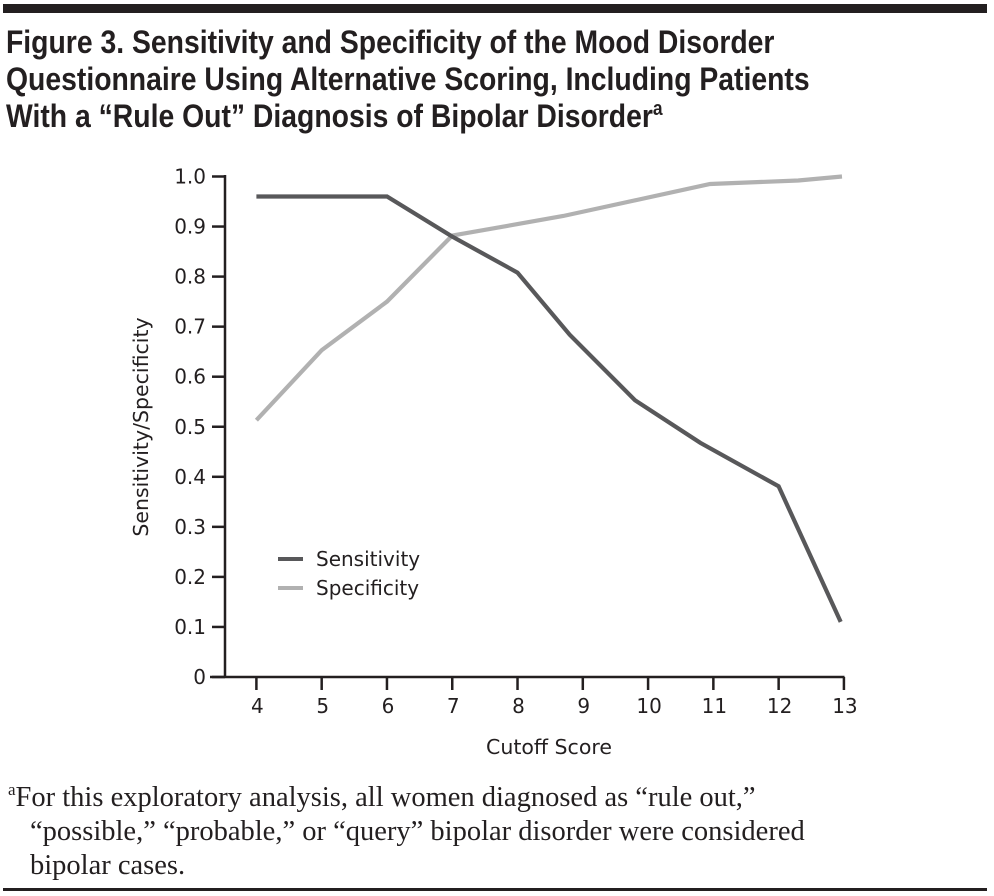  What do you see at coordinates (495, 8) in the screenshot?
I see `top-rule` at bounding box center [495, 8].